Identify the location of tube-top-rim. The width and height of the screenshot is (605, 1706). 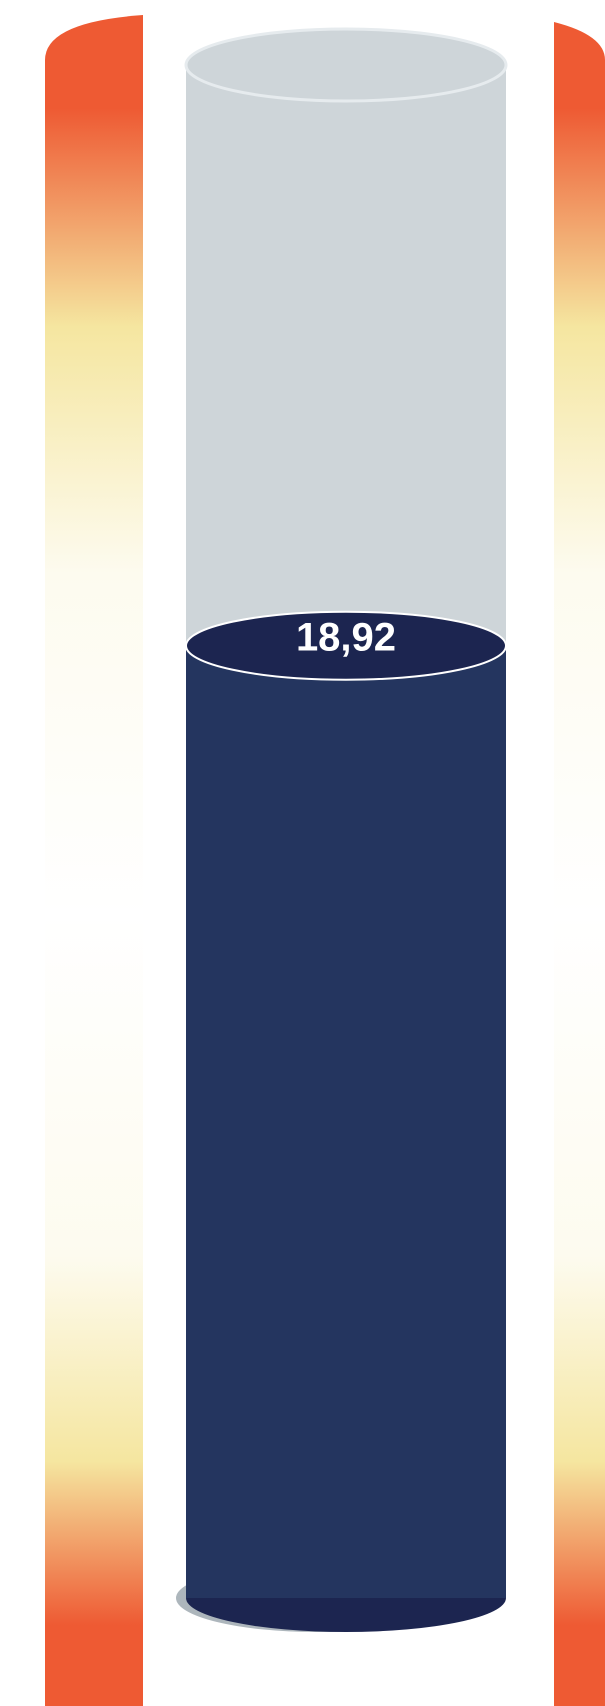
(346, 65).